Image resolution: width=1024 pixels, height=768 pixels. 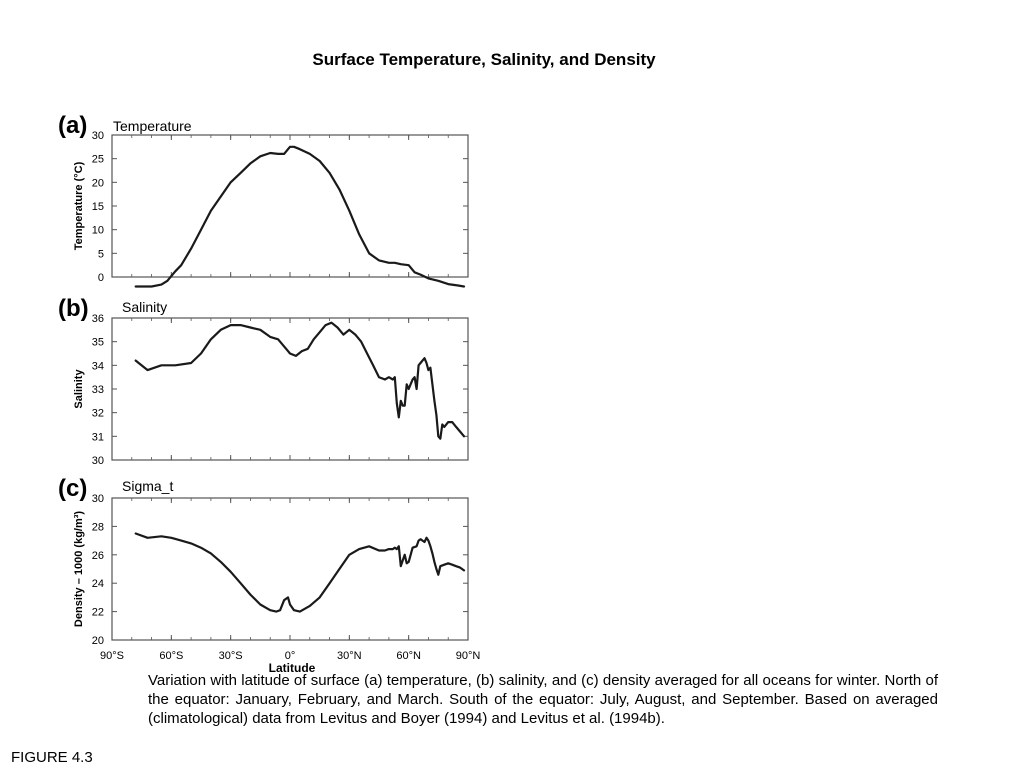 What do you see at coordinates (98, 613) in the screenshot?
I see `y-tick-label: 22` at bounding box center [98, 613].